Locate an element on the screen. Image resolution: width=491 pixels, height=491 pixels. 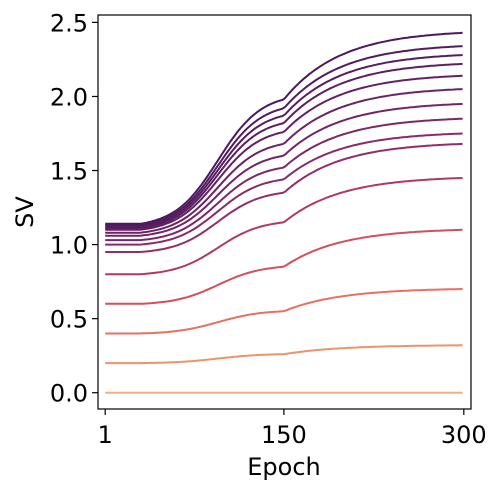
y-tick-label: 1.0 is located at coordinates (69, 246).